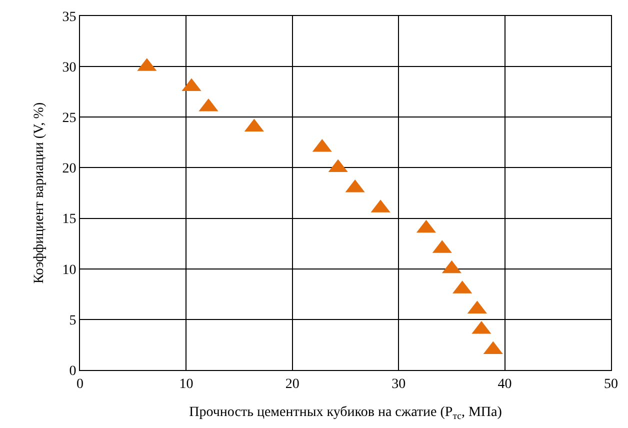 The height and width of the screenshot is (428, 628). I want to click on y-tick-label: 30, so click(69, 68).